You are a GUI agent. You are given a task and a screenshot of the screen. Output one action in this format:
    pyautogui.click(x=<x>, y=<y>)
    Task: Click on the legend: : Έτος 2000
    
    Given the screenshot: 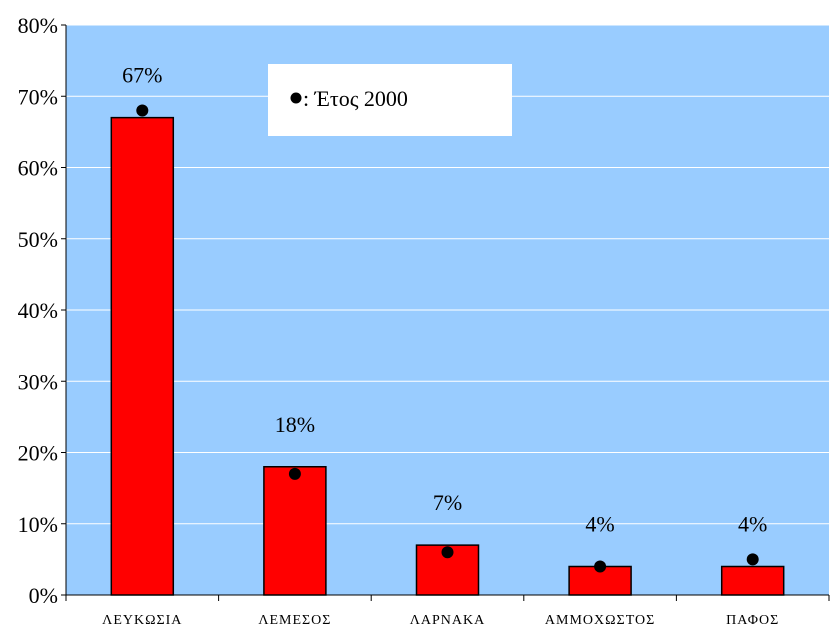 What is the action you would take?
    pyautogui.click(x=390, y=100)
    